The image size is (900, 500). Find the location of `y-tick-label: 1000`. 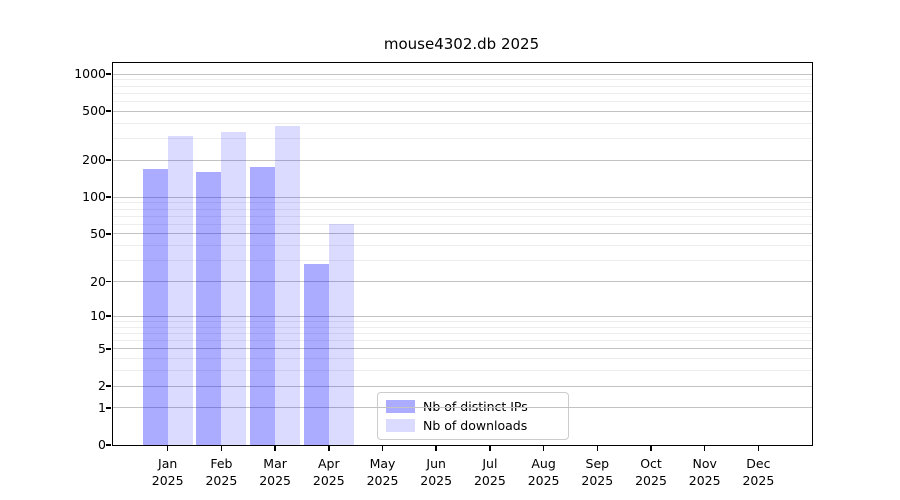

y-tick-label: 1000 is located at coordinates (90, 74).